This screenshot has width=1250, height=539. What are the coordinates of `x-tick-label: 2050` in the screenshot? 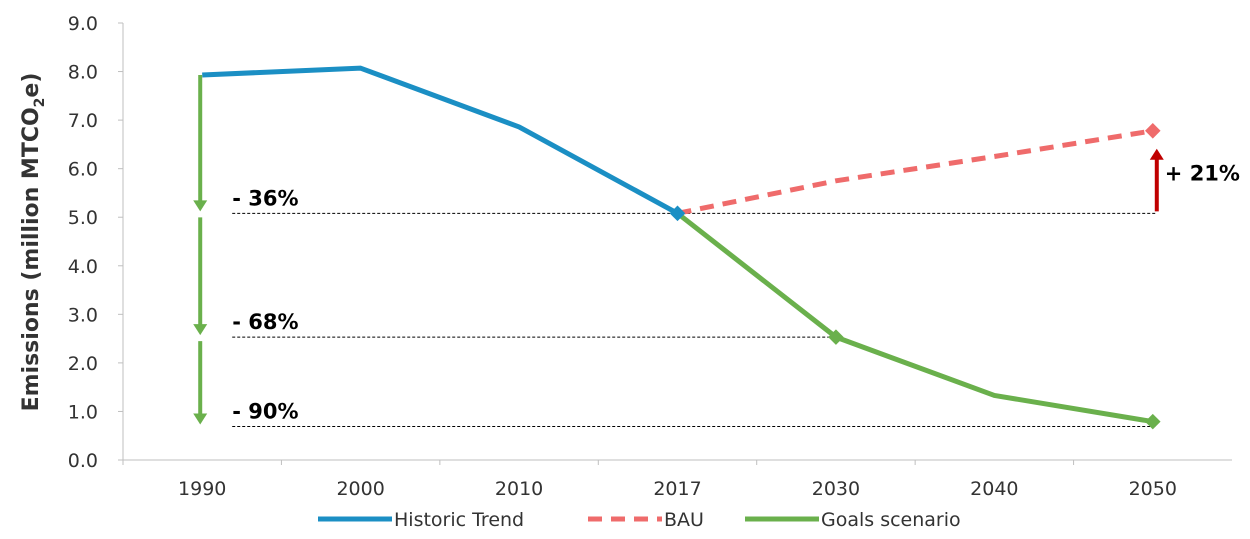 It's located at (1153, 489).